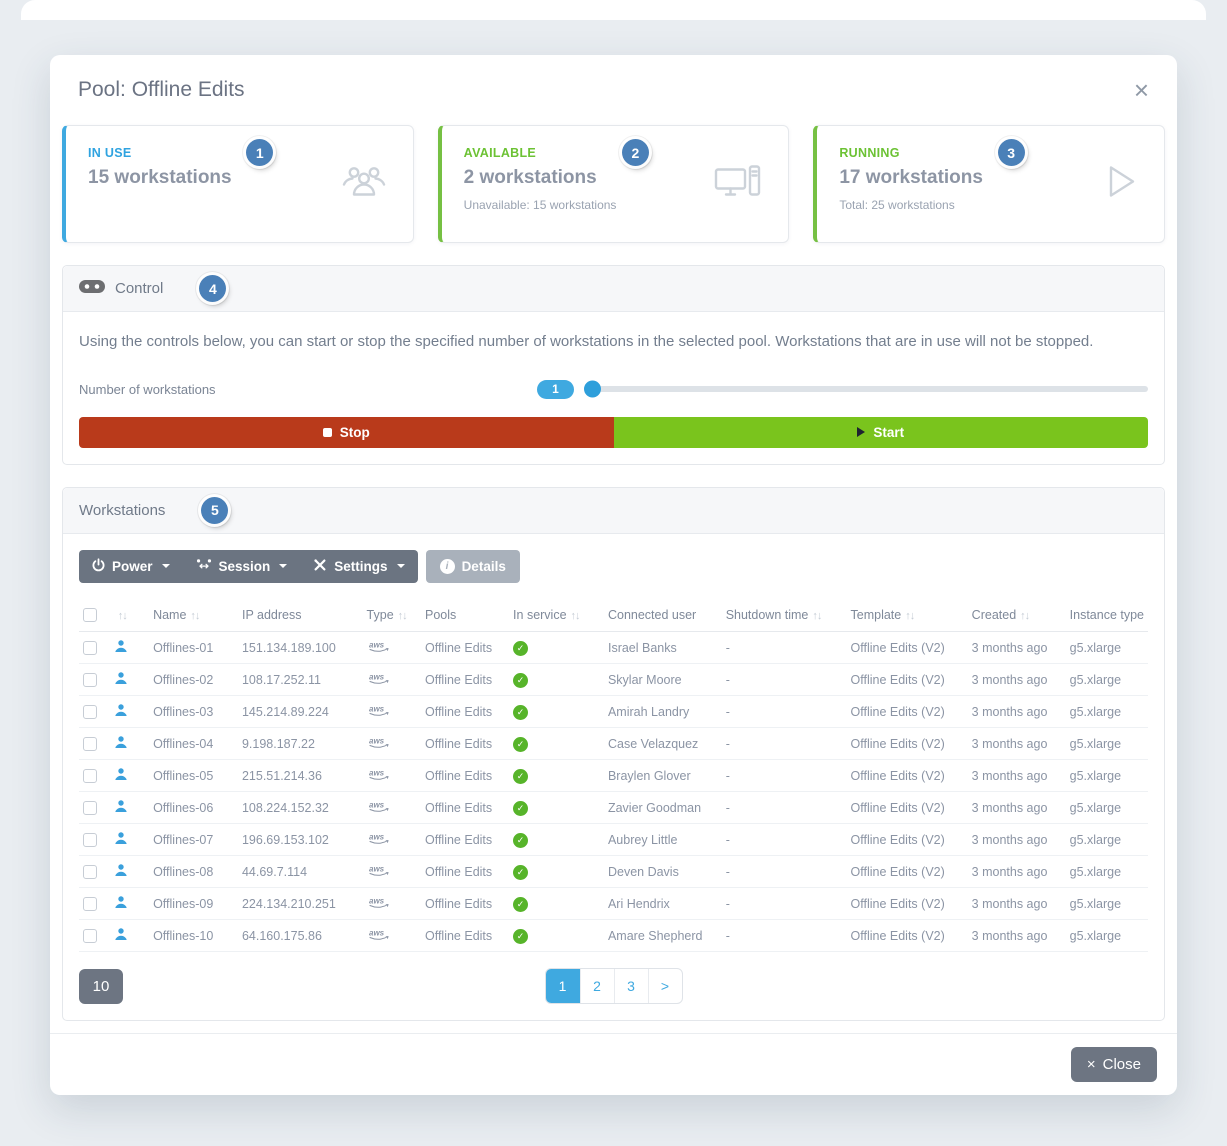 This screenshot has width=1227, height=1146. What do you see at coordinates (562, 986) in the screenshot?
I see `page-button-1: 1` at bounding box center [562, 986].